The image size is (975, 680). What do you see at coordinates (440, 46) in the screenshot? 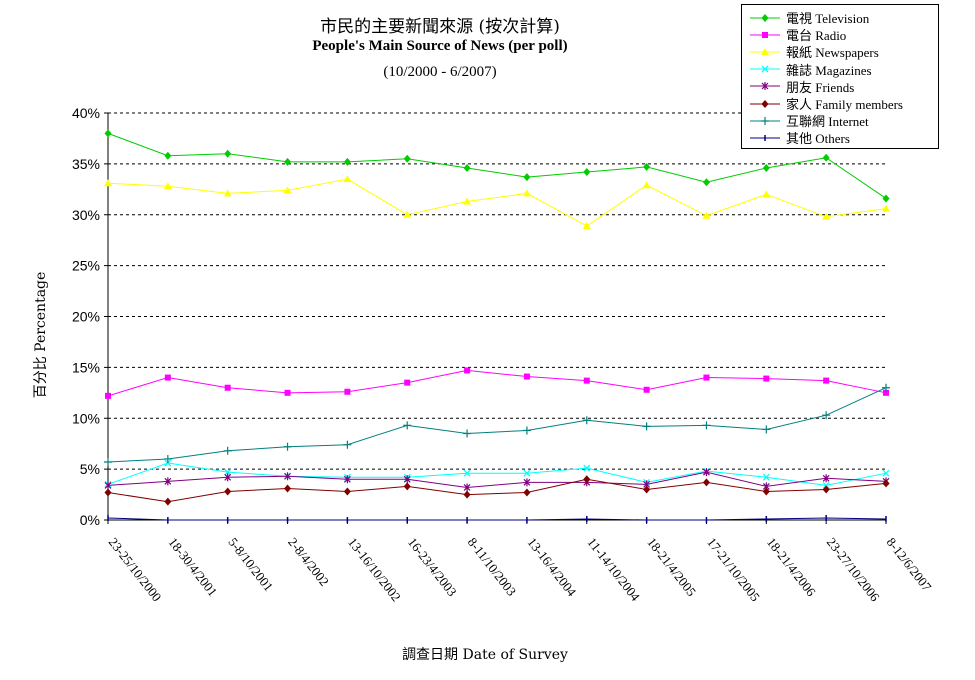
I see `chart-subtitle: People's Main Source of News (per poll)` at bounding box center [440, 46].